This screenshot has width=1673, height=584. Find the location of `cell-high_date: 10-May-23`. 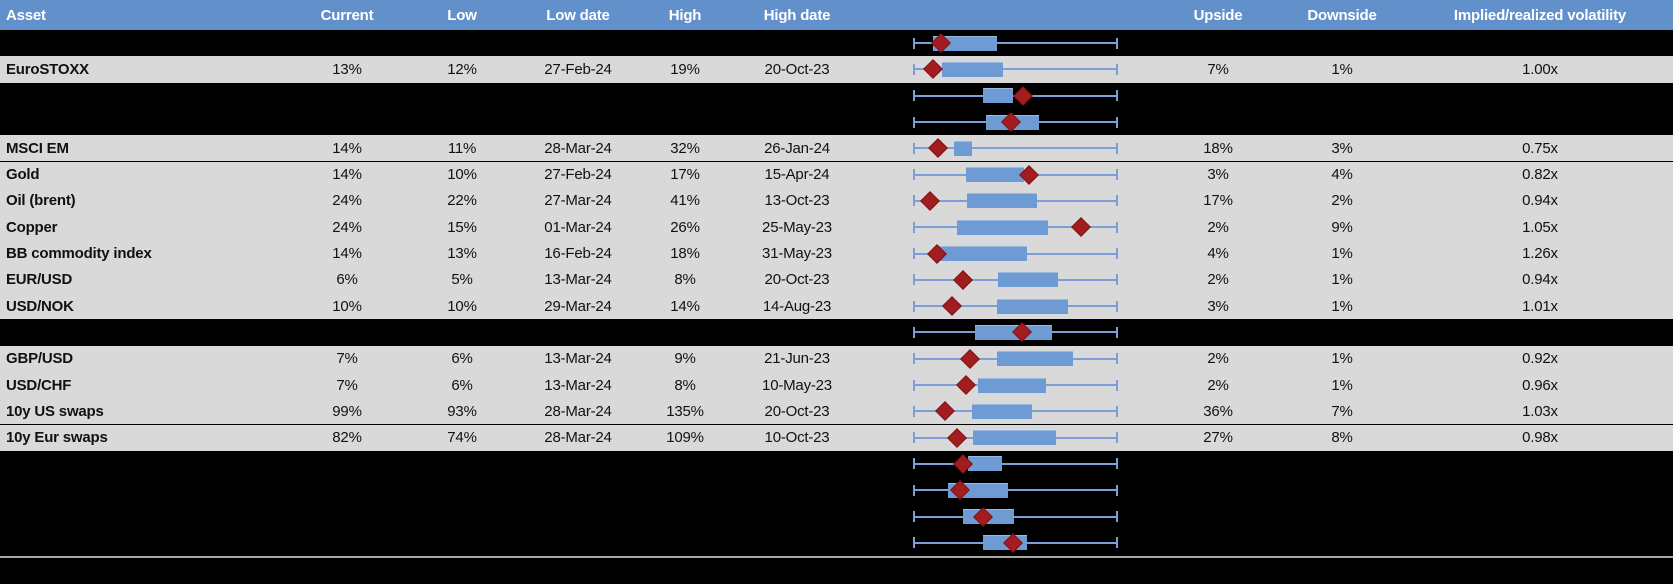

cell-high_date: 10-May-23 is located at coordinates (797, 385).